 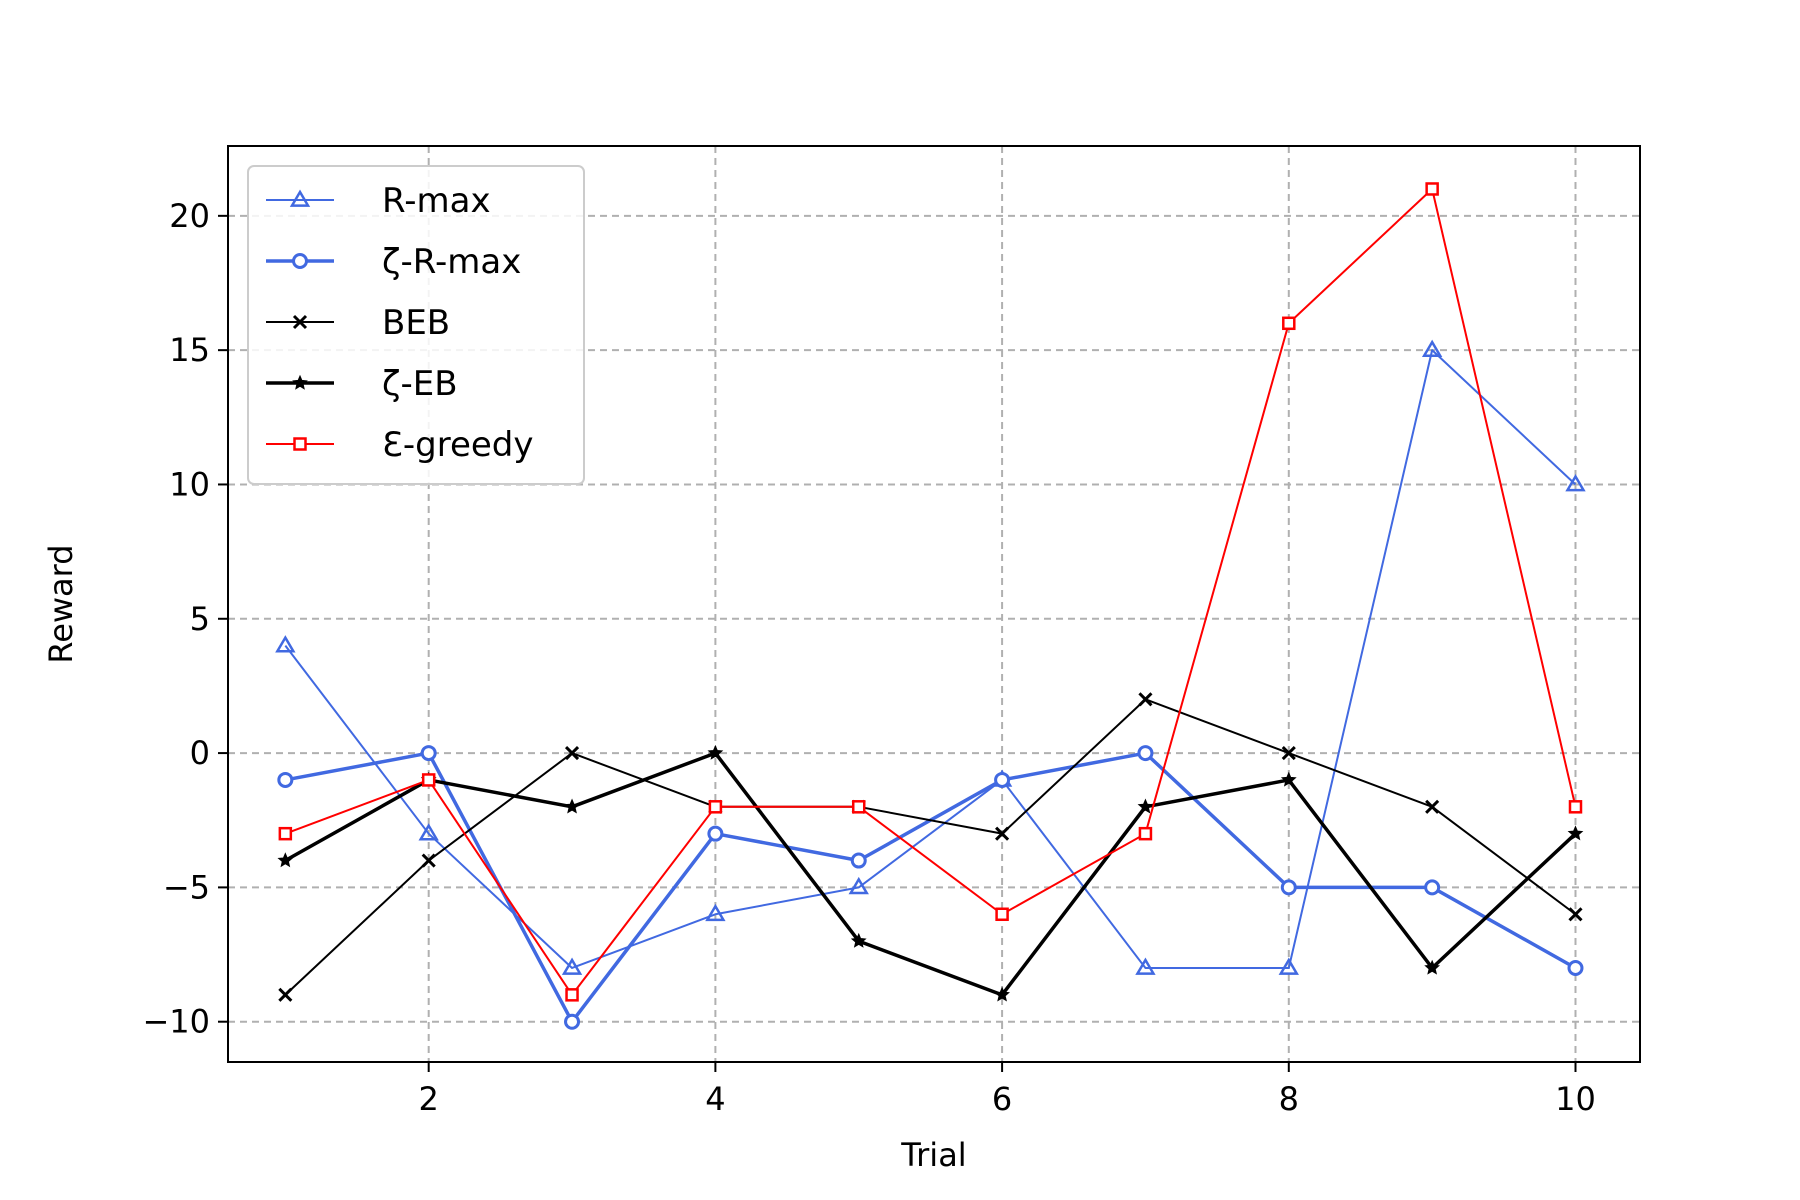 I want to click on legend-entry: ζ-R-max, so click(x=393, y=262).